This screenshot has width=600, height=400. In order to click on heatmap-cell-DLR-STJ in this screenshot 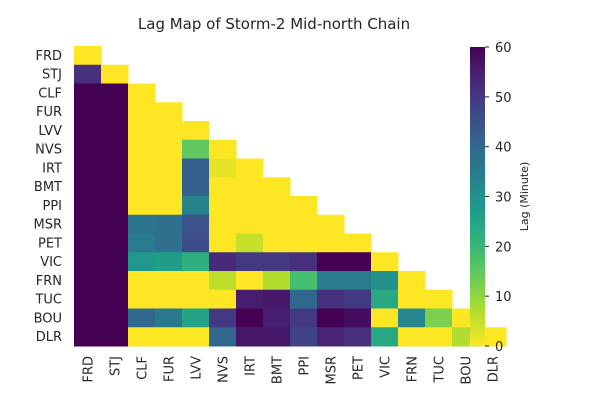, I will do `click(115, 337)`.